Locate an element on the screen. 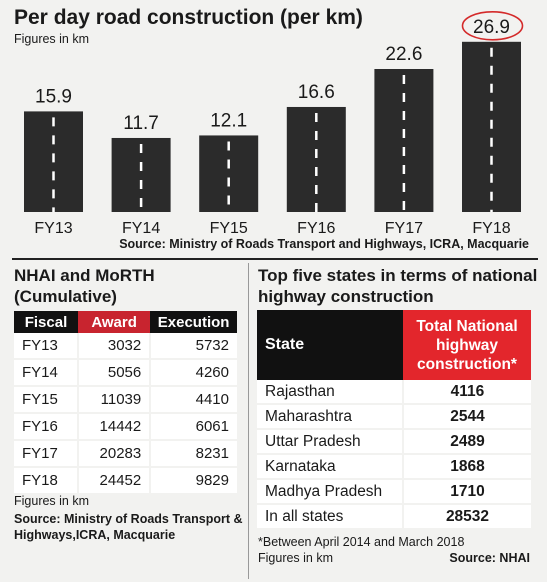  category-label: FY18 is located at coordinates (491, 228).